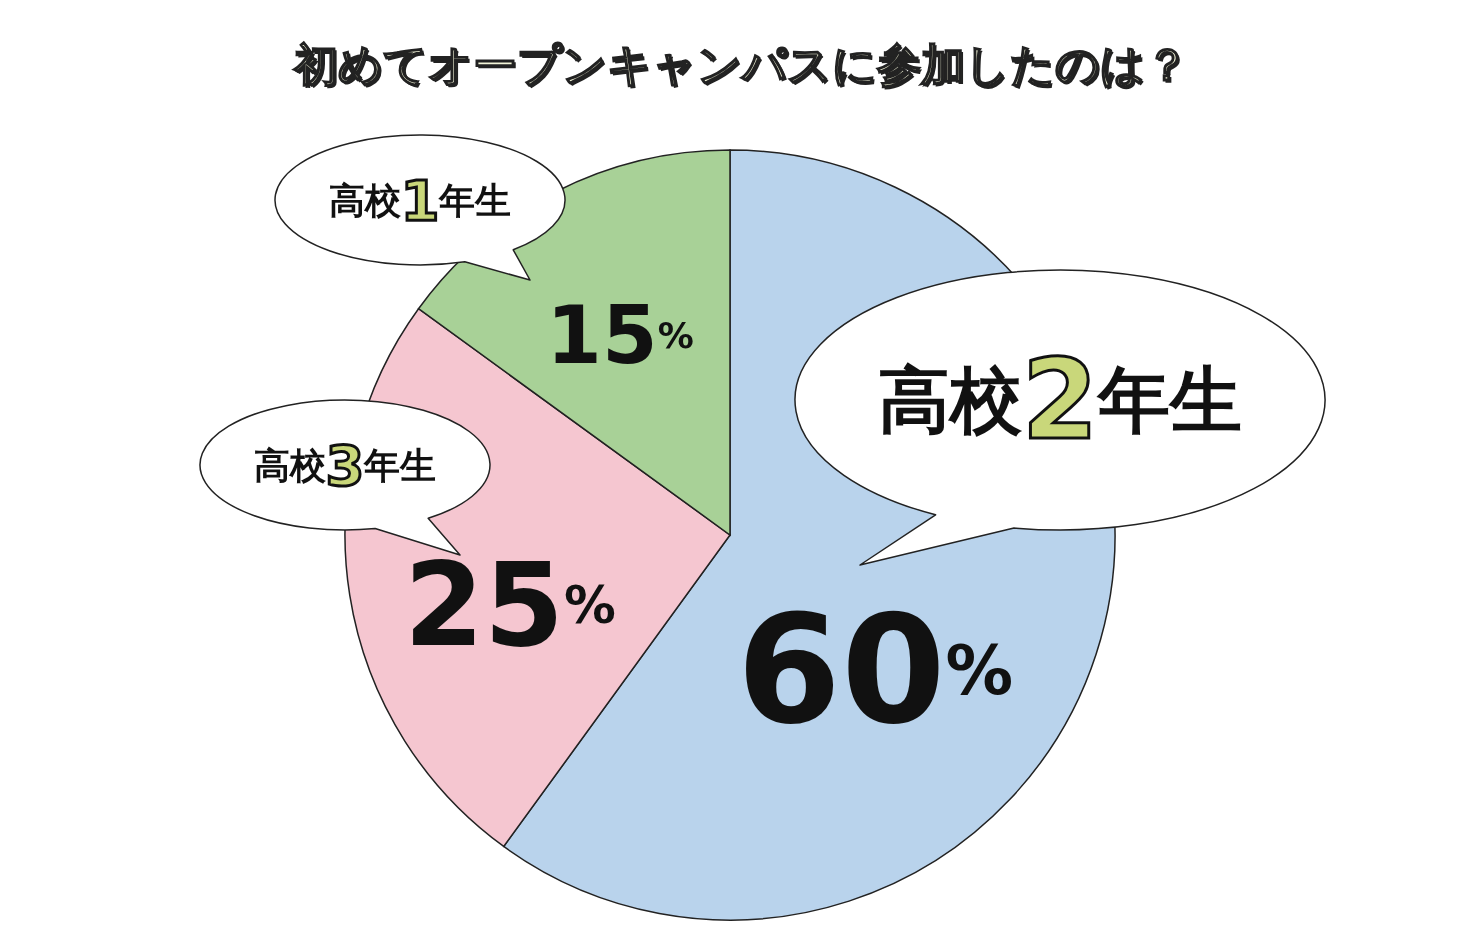 This screenshot has height=950, width=1482. What do you see at coordinates (875, 670) in the screenshot?
I see `data-label: 60%` at bounding box center [875, 670].